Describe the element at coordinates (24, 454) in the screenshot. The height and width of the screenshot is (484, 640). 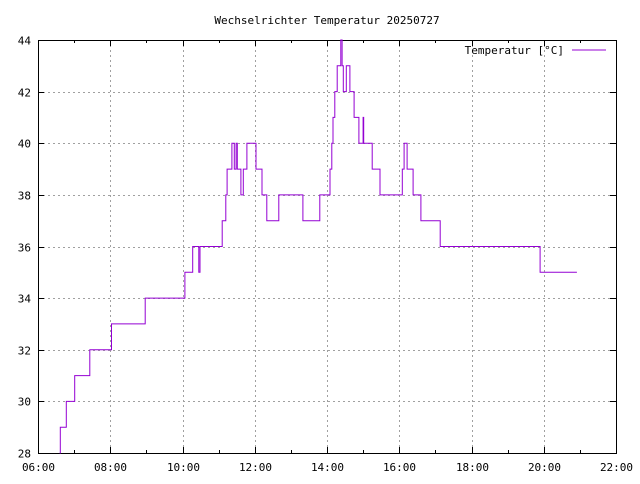
I see `y-tick-label: 28` at that location.